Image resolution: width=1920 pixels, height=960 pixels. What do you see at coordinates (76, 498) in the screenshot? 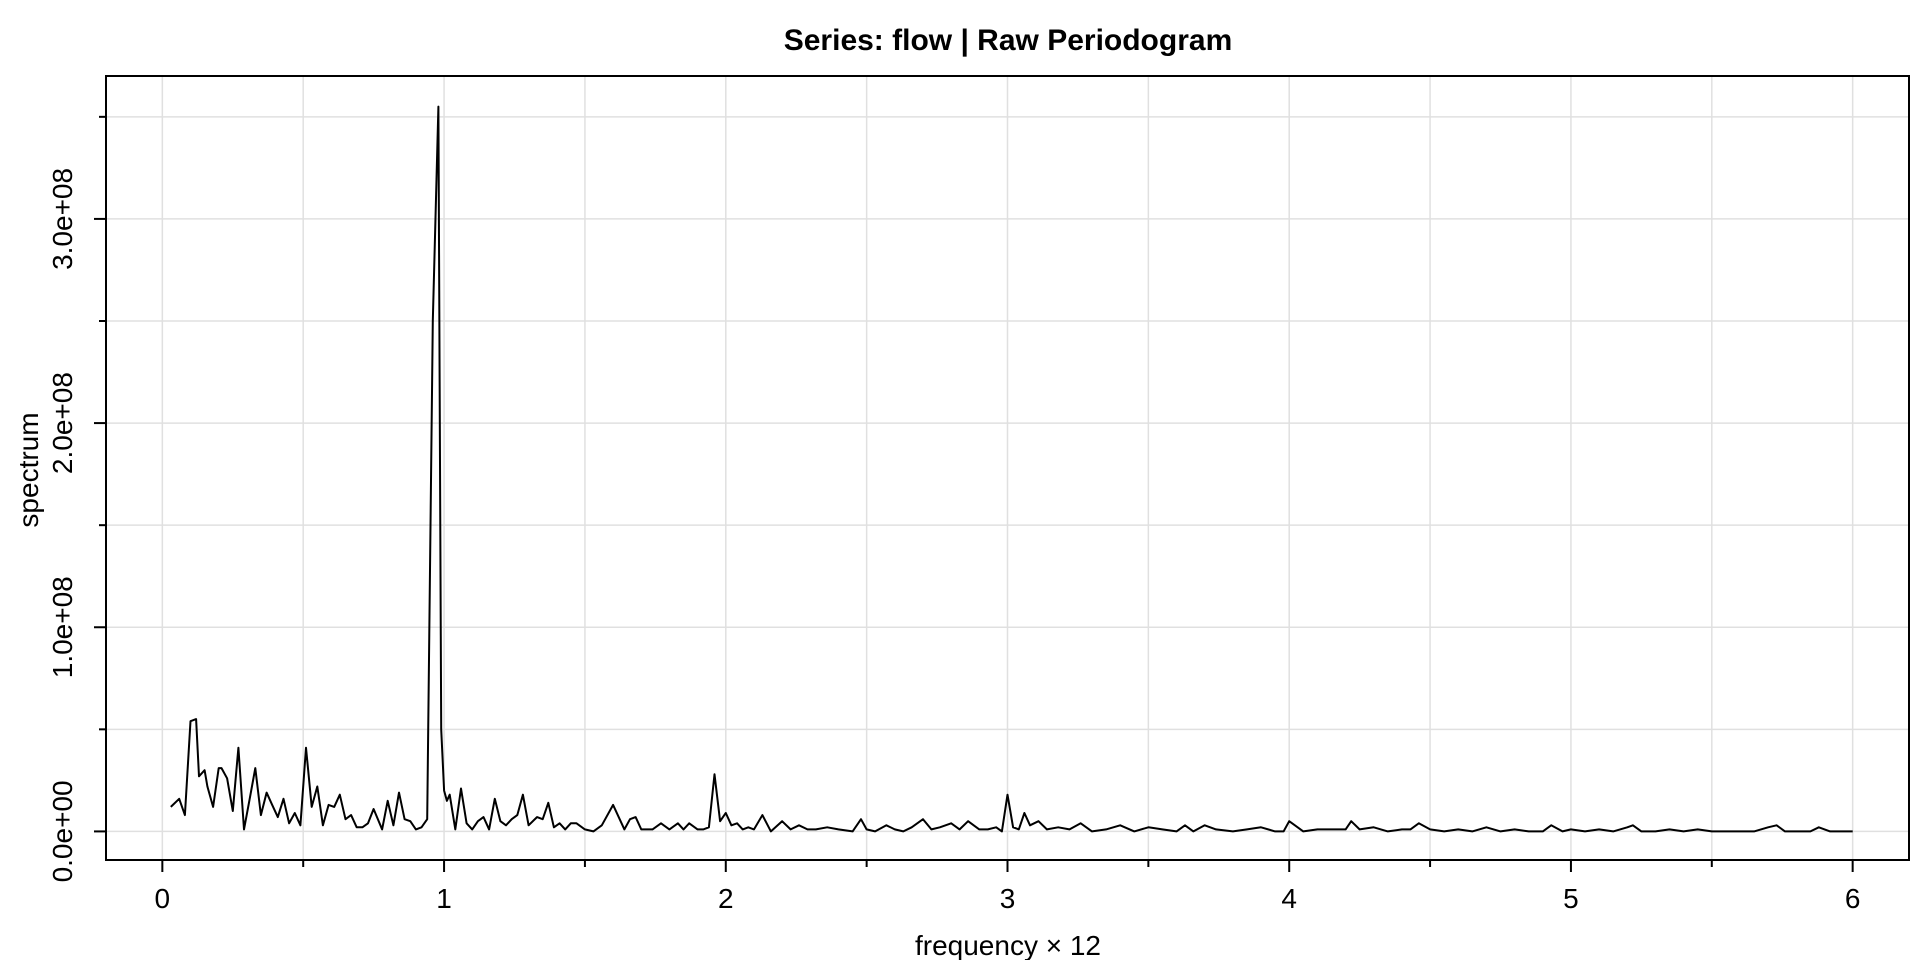
I see `y-axis: 0.0e+00 1.0e+08 2.0e+08 3.0e+08` at bounding box center [76, 498].